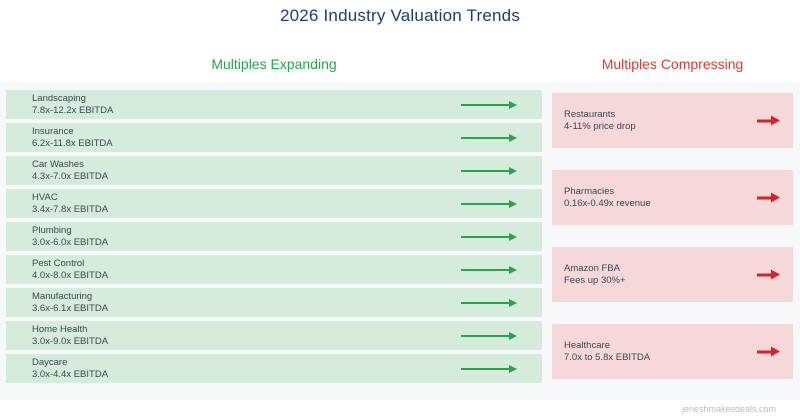  Describe the element at coordinates (50, 362) in the screenshot. I see `industry-name: Daycare` at that location.